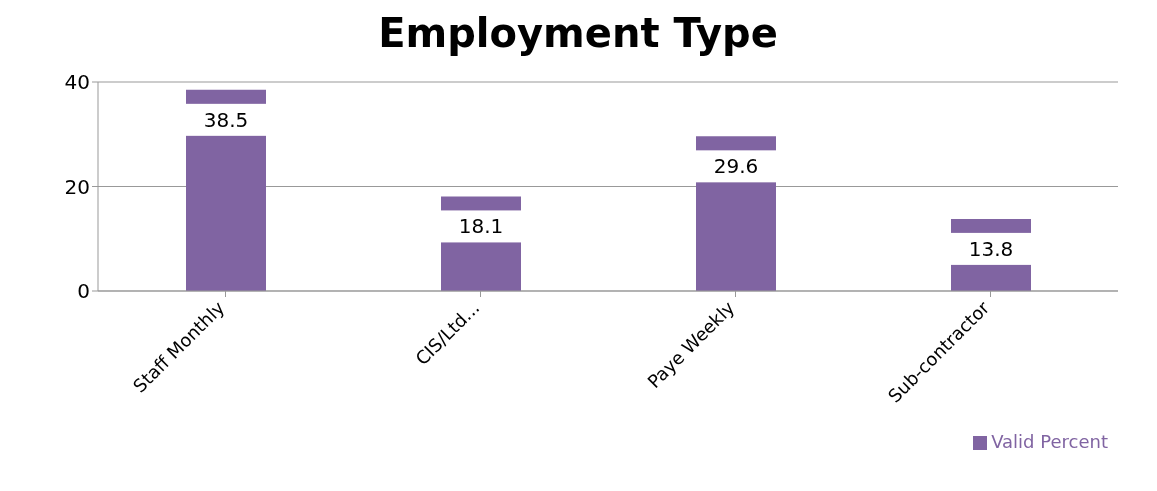 The height and width of the screenshot is (491, 1157). I want to click on chart-title: Employment Type, so click(578, 33).